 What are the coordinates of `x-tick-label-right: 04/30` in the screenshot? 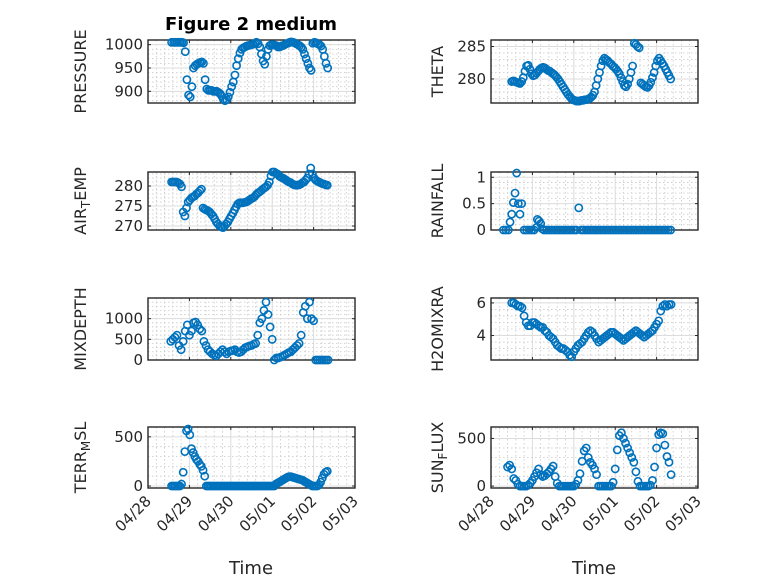 It's located at (558, 513).